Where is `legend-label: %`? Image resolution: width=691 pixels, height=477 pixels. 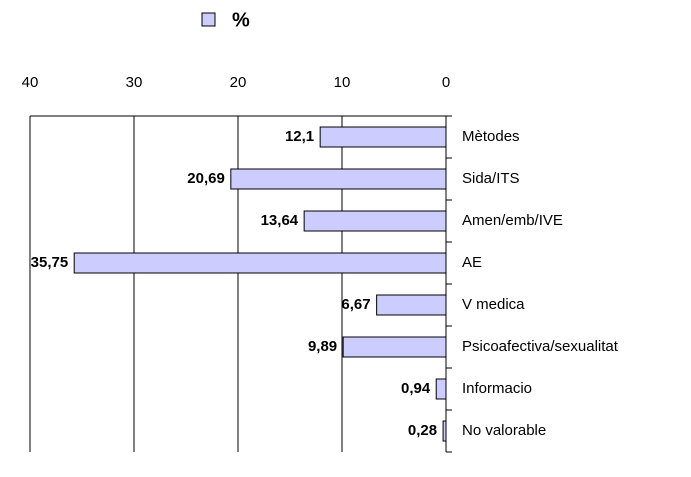 legend-label: % is located at coordinates (241, 20).